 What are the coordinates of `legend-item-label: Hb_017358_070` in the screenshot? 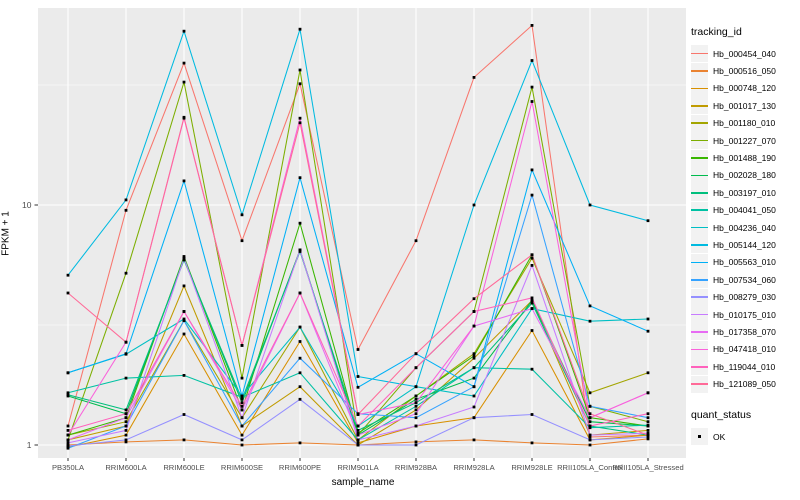 It's located at (744, 331).